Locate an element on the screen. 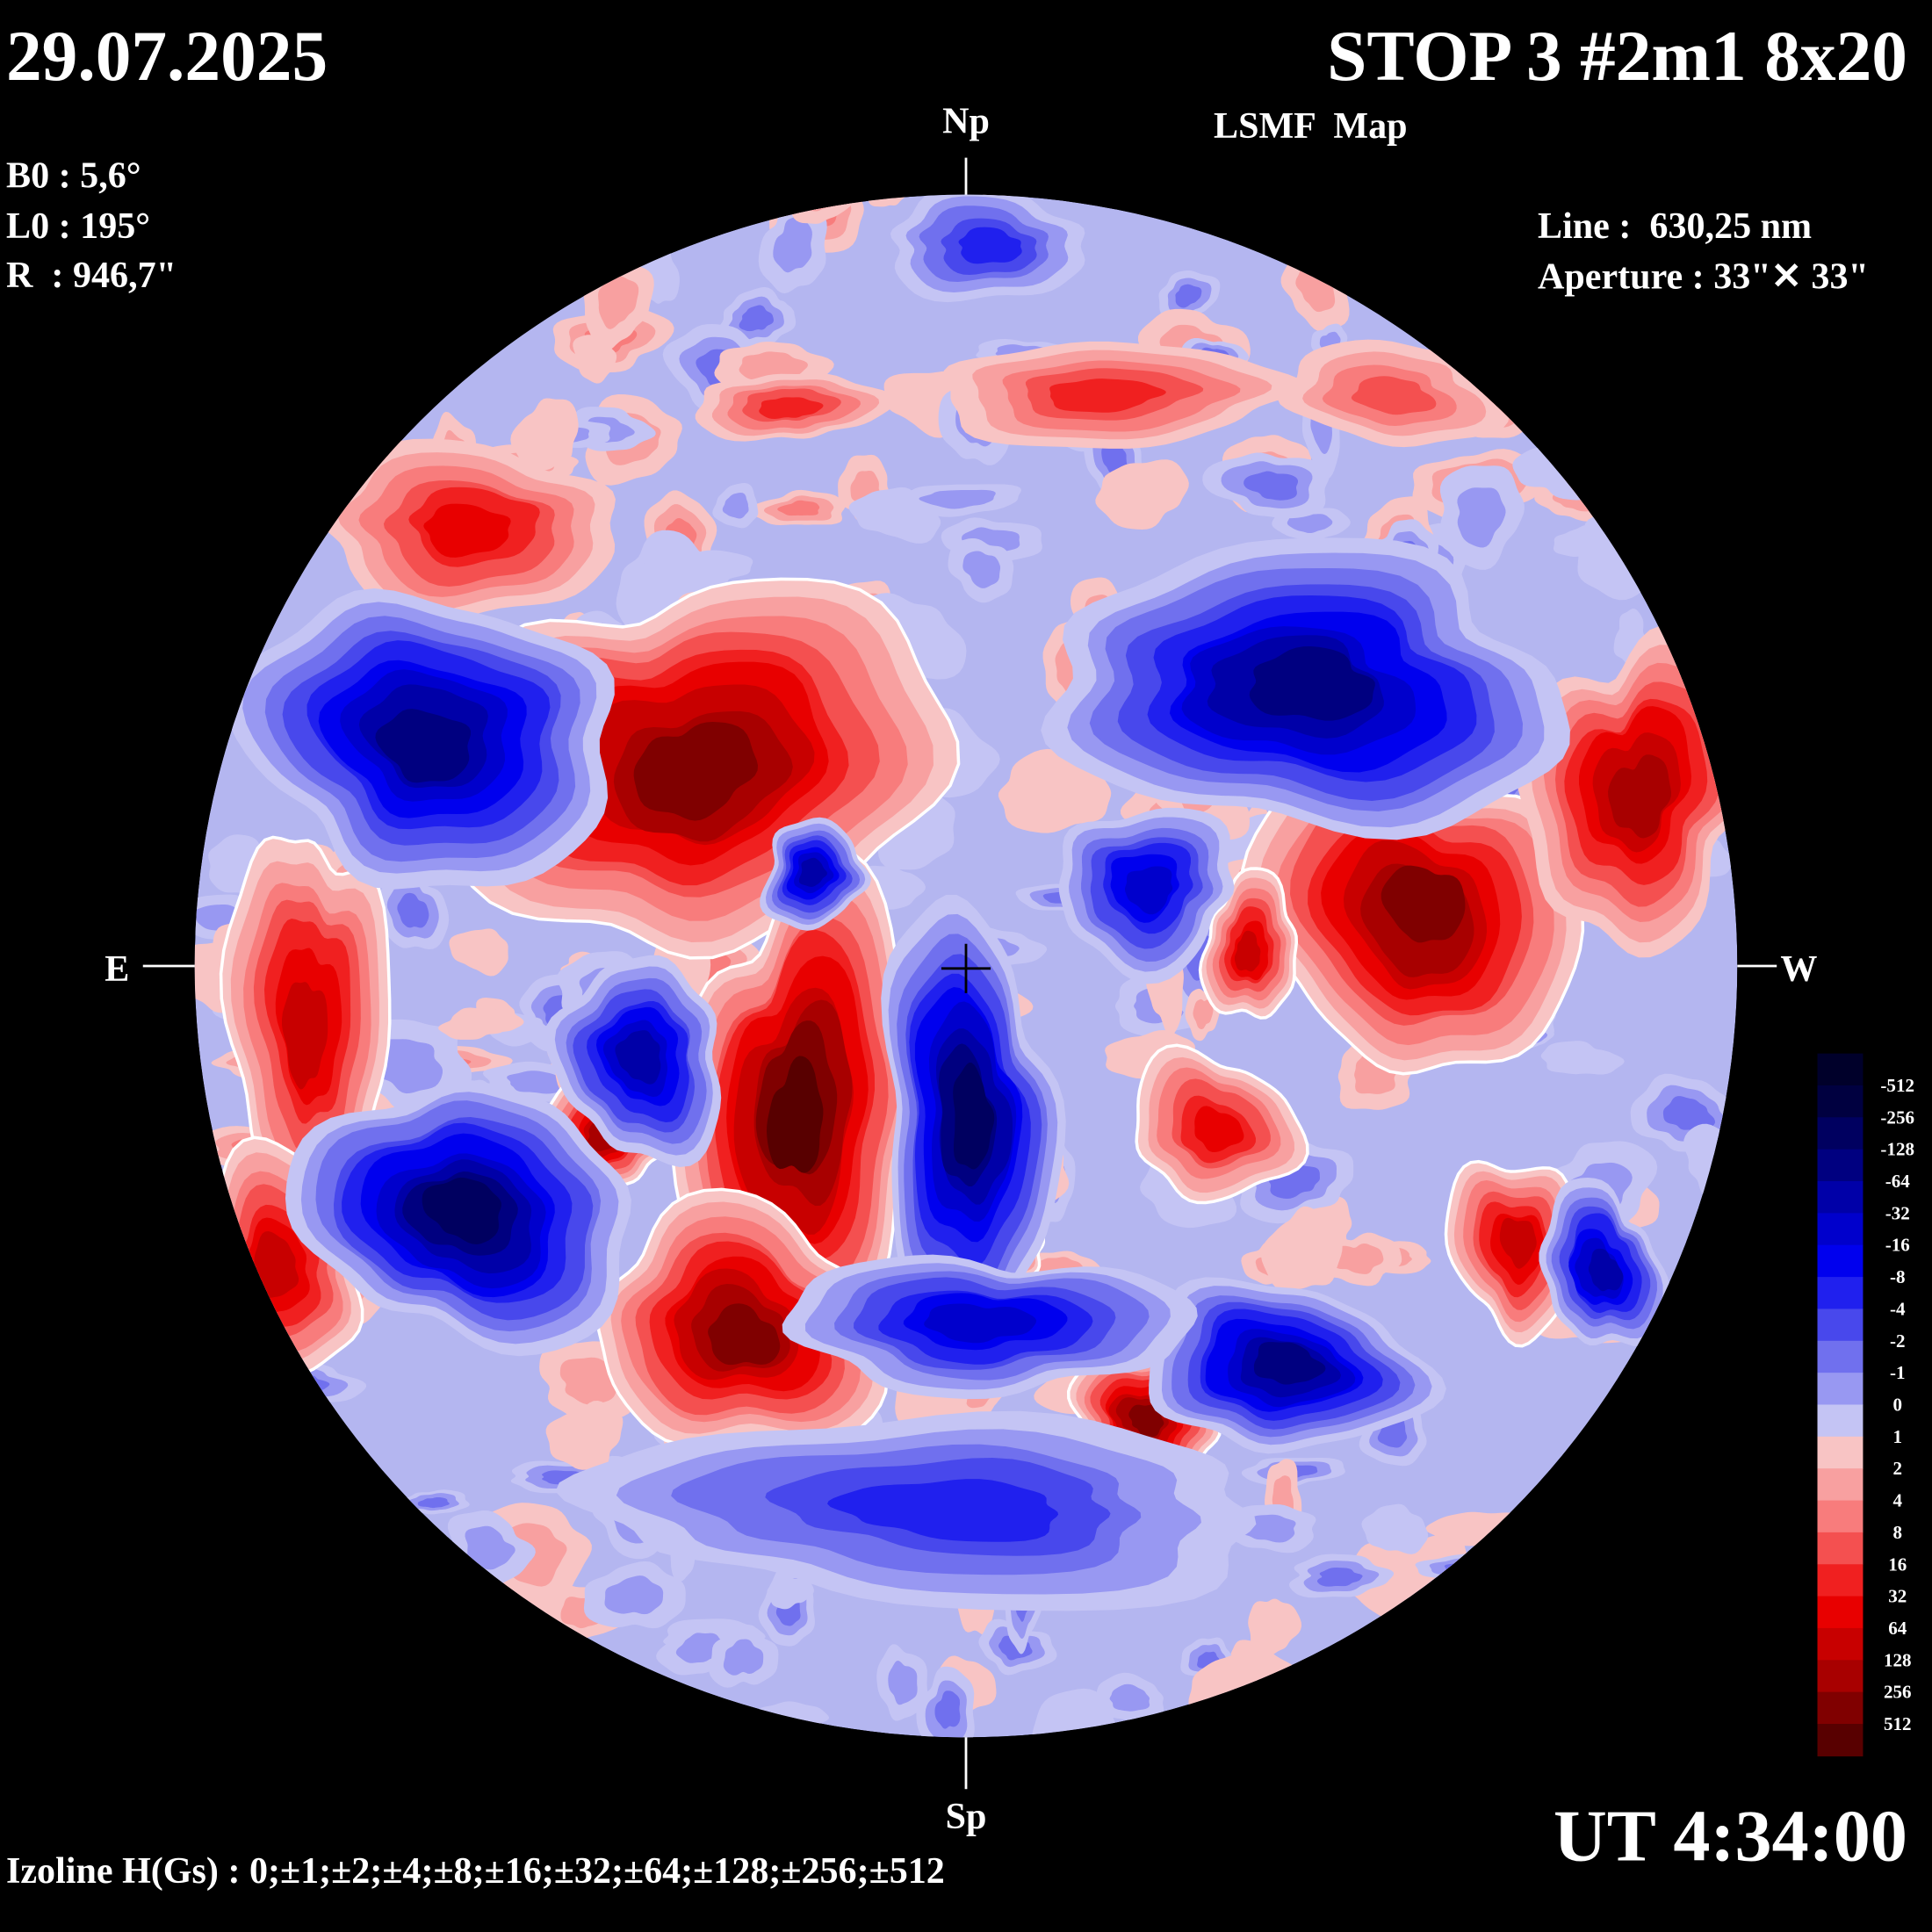  colorbar-label: 512 is located at coordinates (1898, 1723).